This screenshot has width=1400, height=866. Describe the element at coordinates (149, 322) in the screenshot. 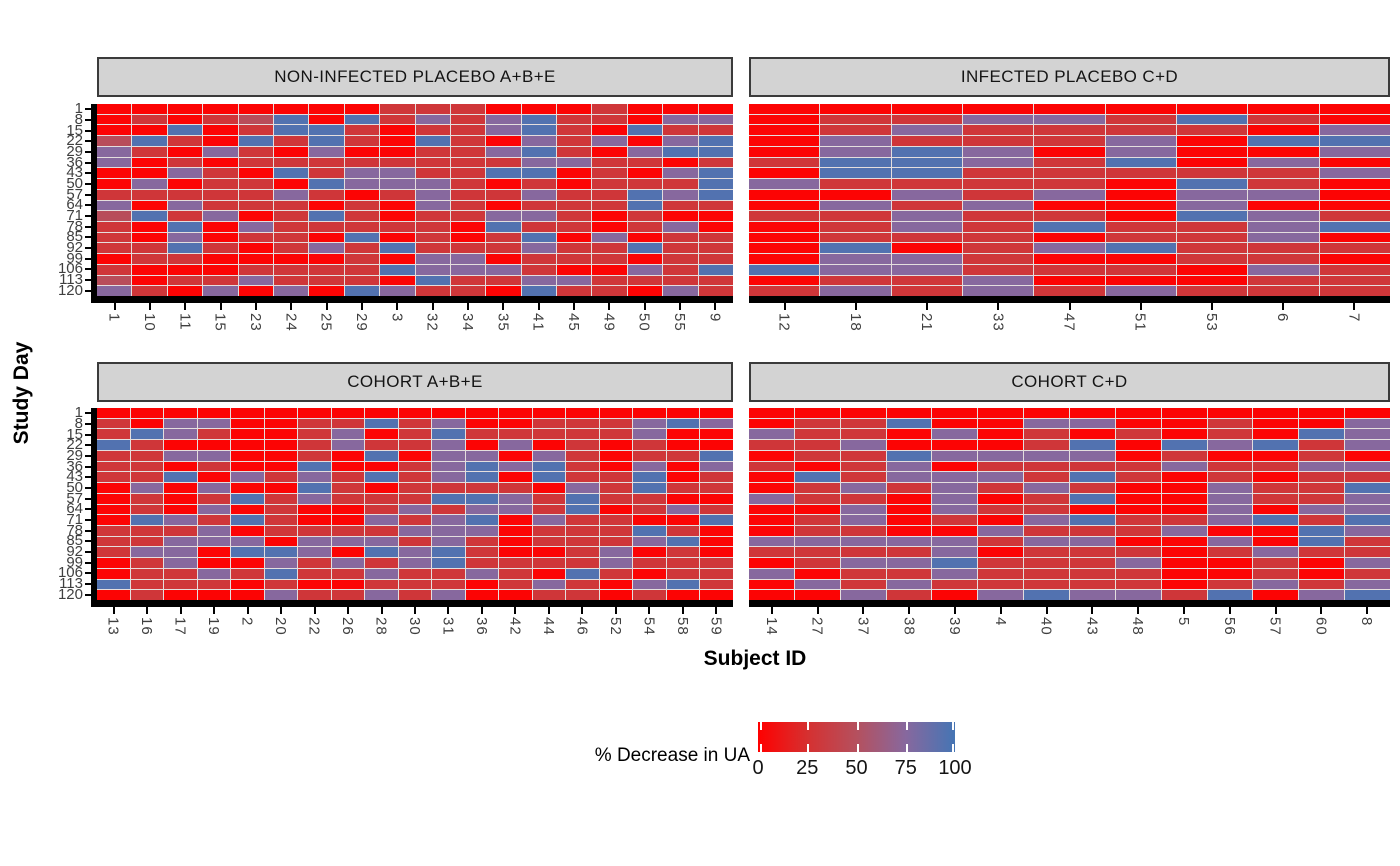

I see `x-tick-label: 10` at that location.